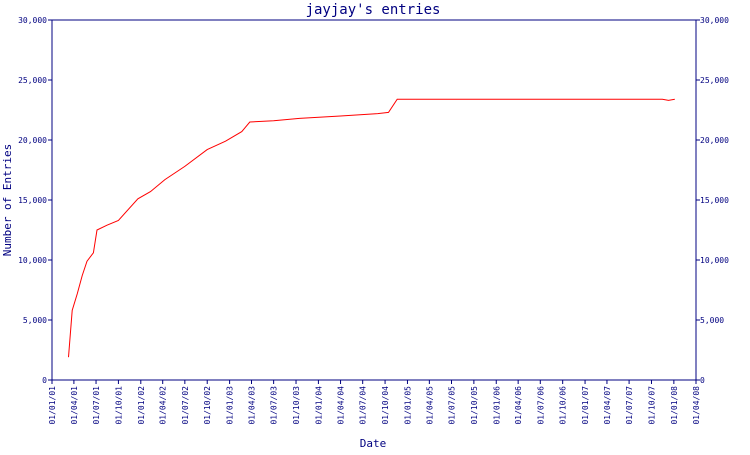 This screenshot has height=455, width=750. What do you see at coordinates (96, 405) in the screenshot?
I see `x-tick-label: 01/07/01` at bounding box center [96, 405].